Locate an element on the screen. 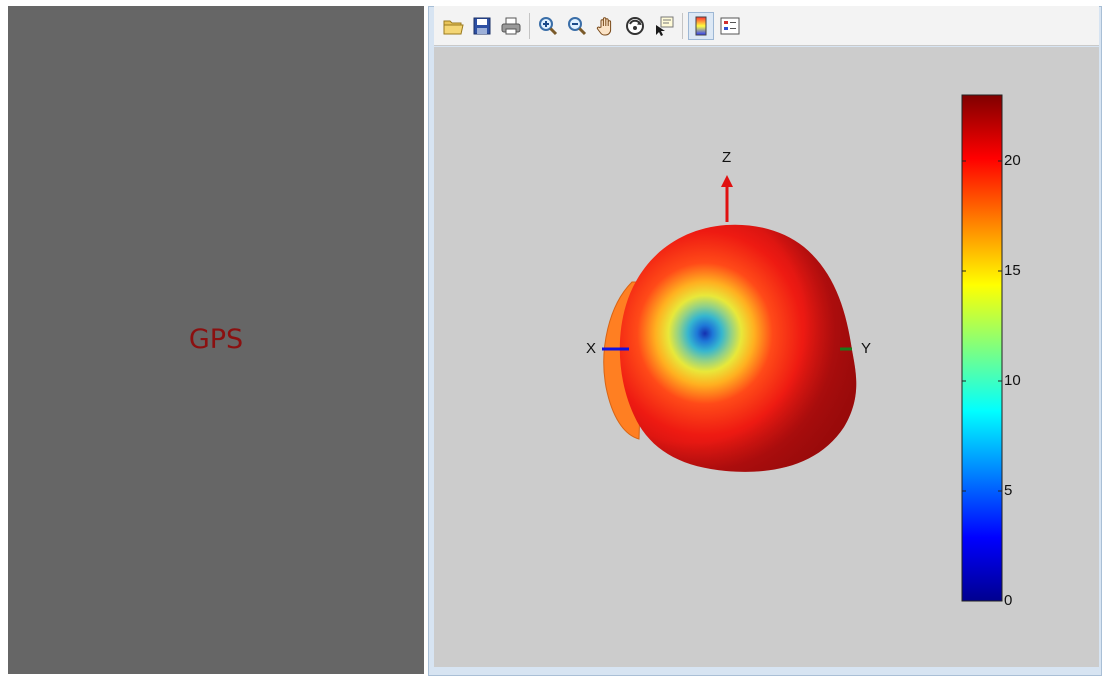 Image resolution: width=1108 pixels, height=678 pixels. save-button is located at coordinates (482, 26).